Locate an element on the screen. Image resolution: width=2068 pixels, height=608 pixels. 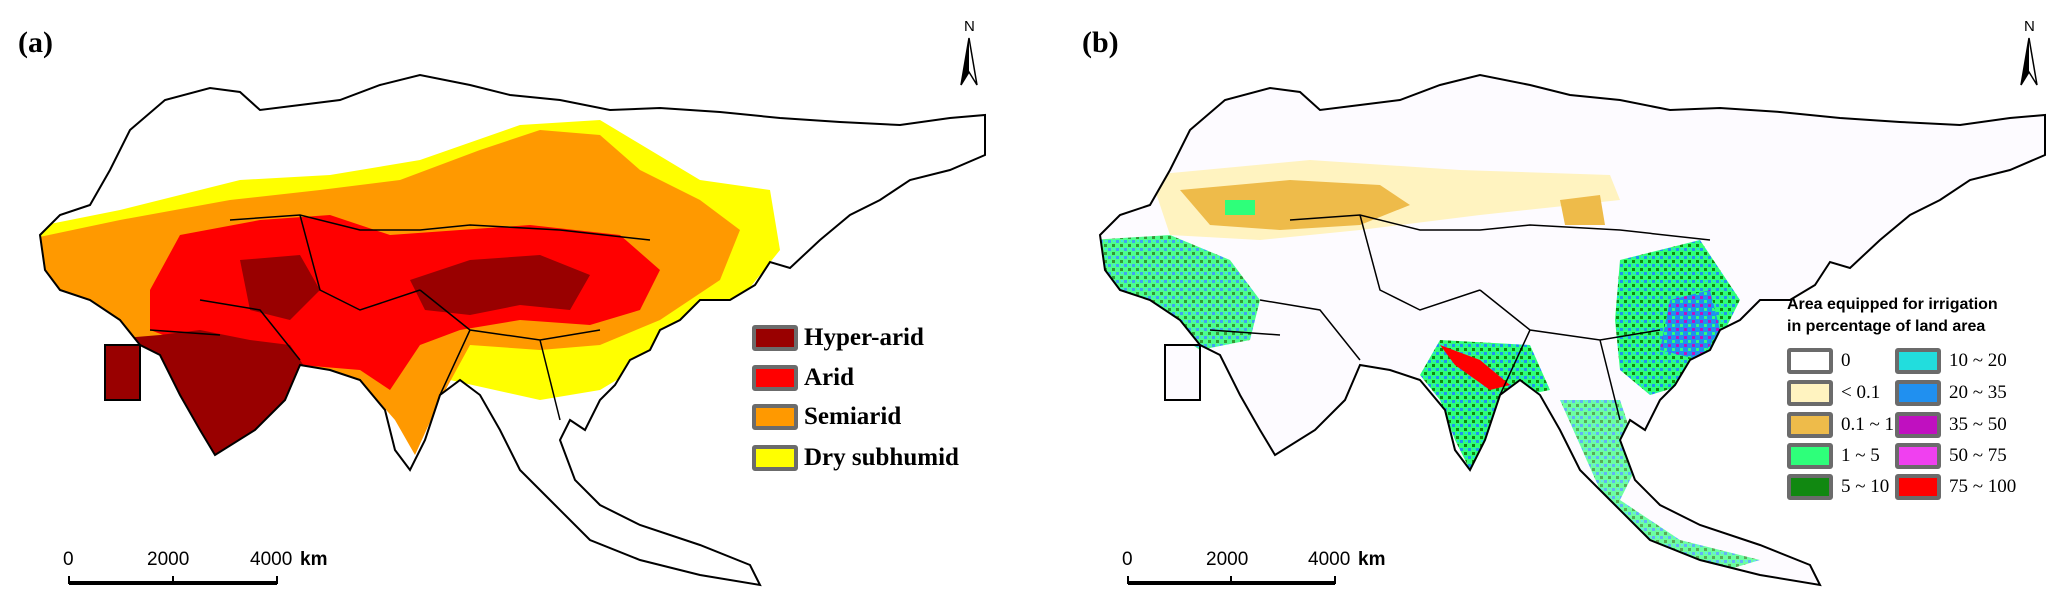
legend-title-line-1: Area equipped for irrigation is located at coordinates (1892, 304).